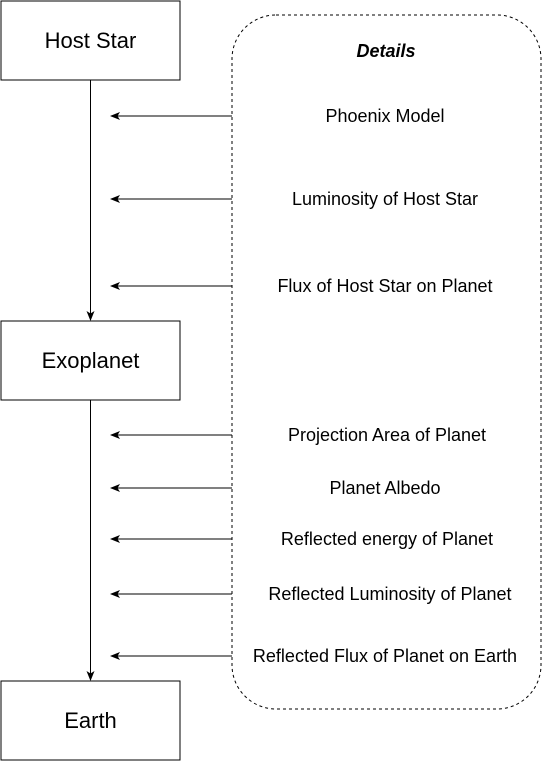  Describe the element at coordinates (384, 488) in the screenshot. I see `detail-label: Planet Albedo` at that location.